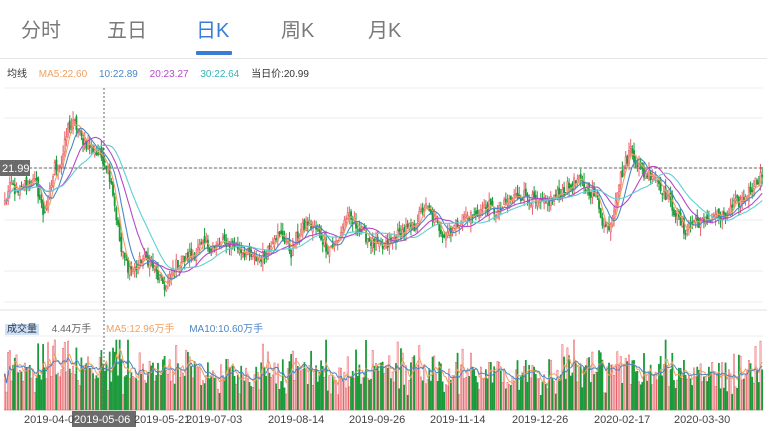 The height and width of the screenshot is (429, 767). I want to click on tab-weekly-k: 周K, so click(298, 31).